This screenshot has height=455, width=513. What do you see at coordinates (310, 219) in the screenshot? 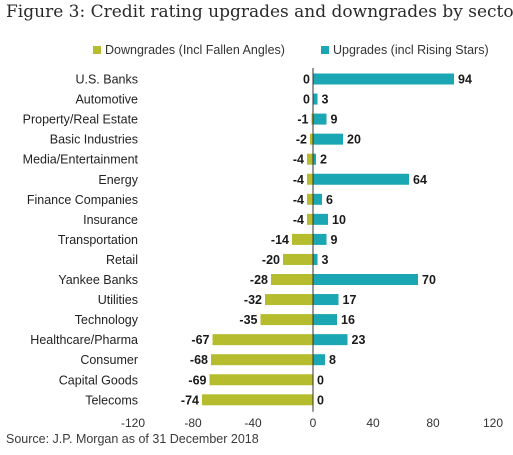
I see `bar-downgrades-insurance` at bounding box center [310, 219].